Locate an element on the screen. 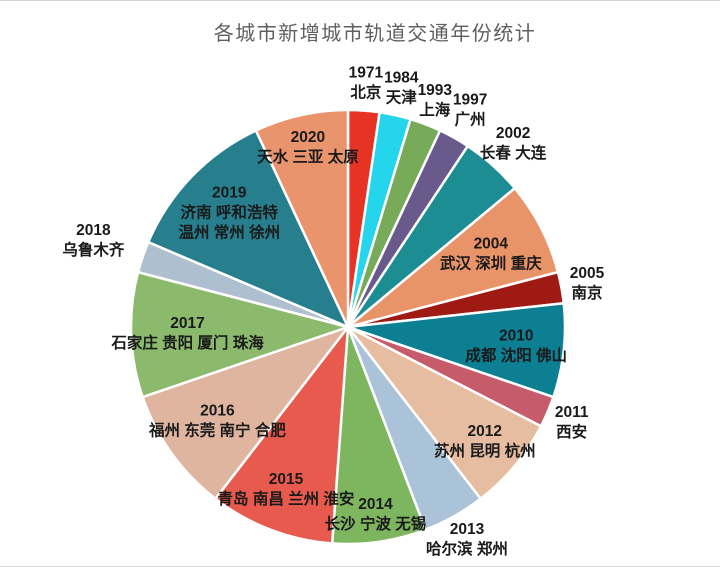  slice-label-2002-line-1: 2002 is located at coordinates (513, 133).